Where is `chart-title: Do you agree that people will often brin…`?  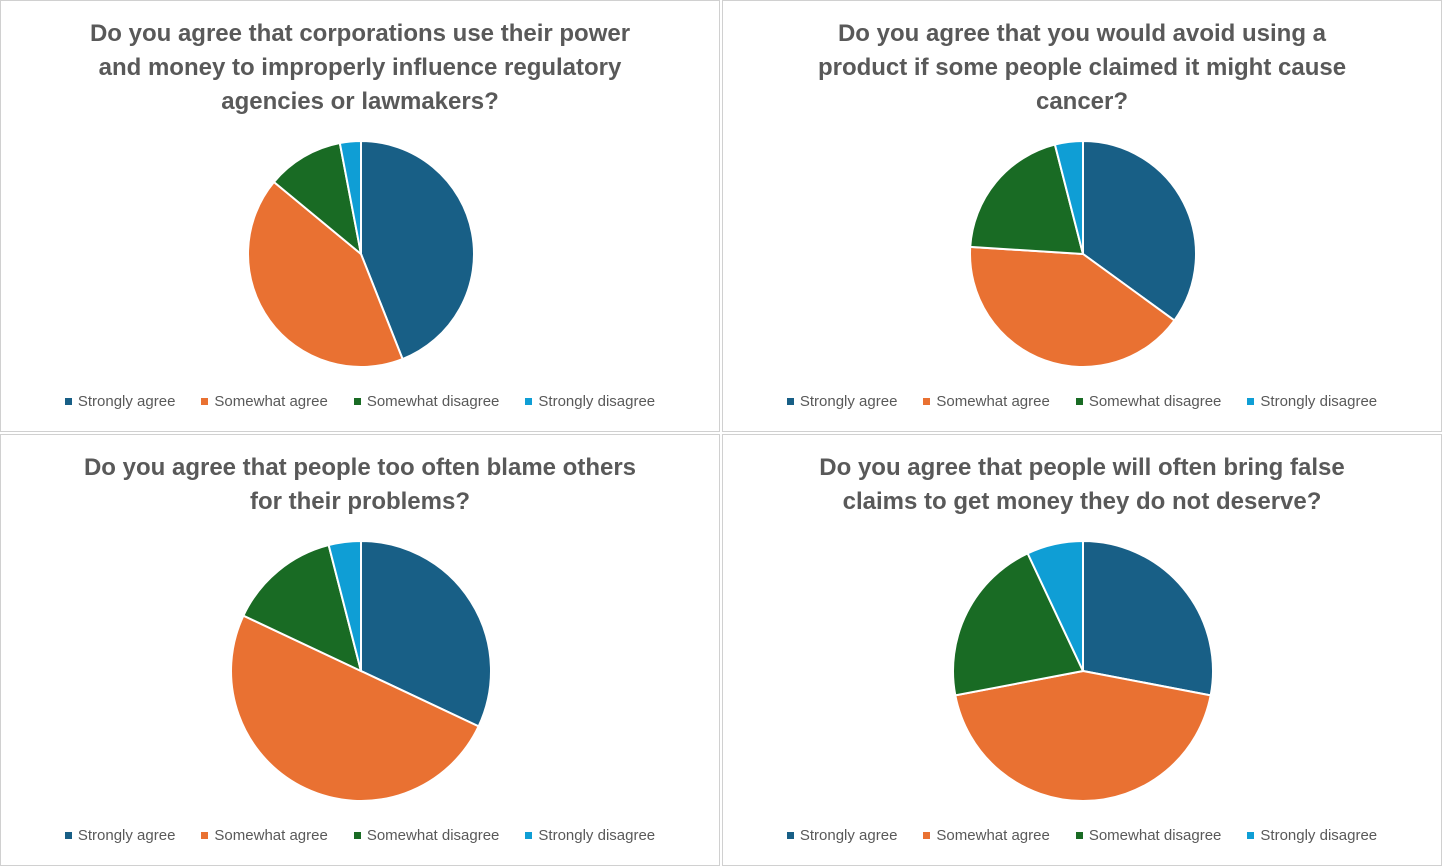
chart-title: Do you agree that people will often brin… is located at coordinates (1082, 484).